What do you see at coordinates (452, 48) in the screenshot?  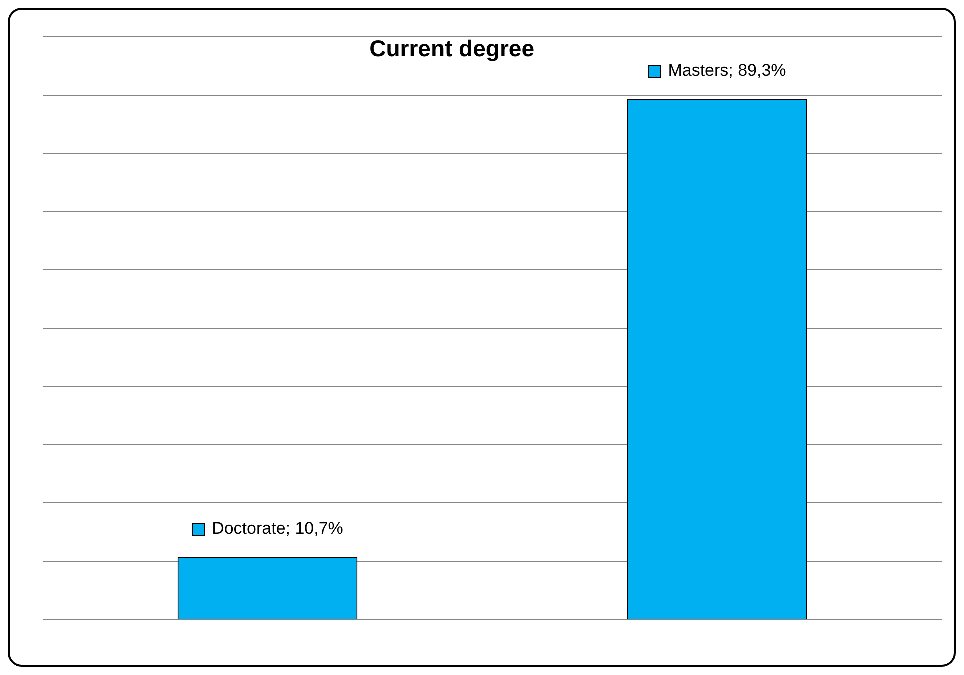 I see `chart-title: Current degree` at bounding box center [452, 48].